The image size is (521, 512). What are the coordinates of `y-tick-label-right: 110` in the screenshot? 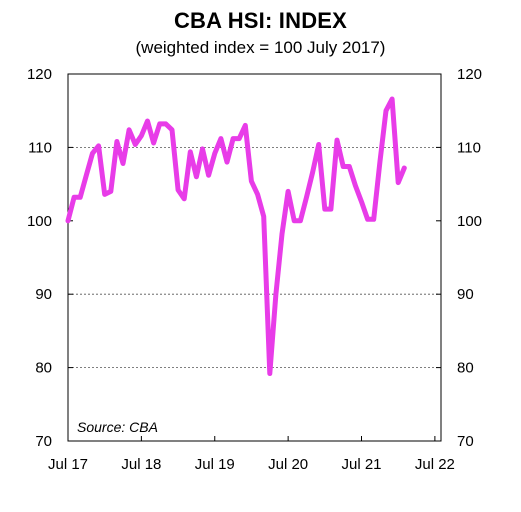 It's located at (469, 147).